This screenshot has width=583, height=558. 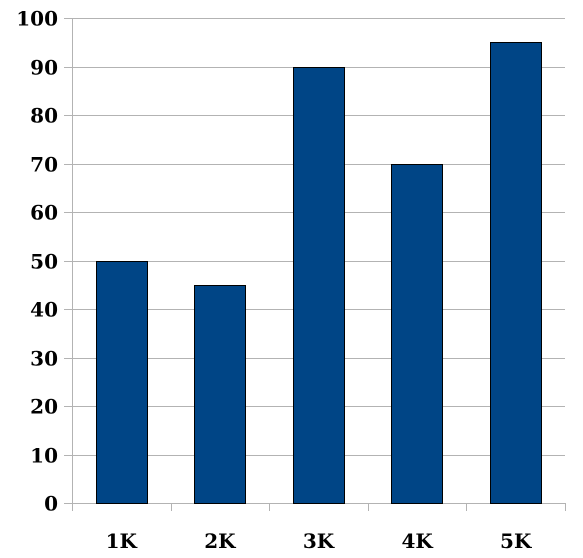 I want to click on bar-1K, so click(x=122, y=382).